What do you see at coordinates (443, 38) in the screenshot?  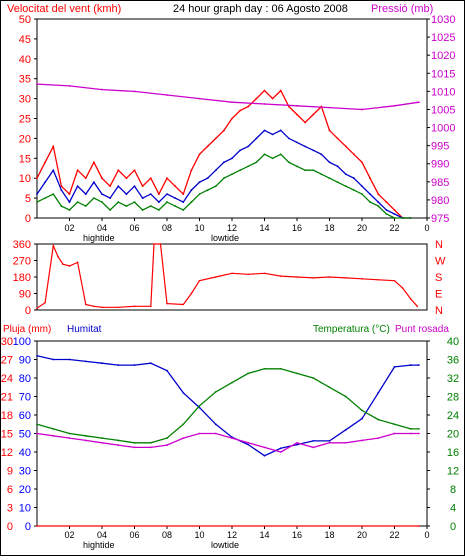 I see `pressure-tick-label: 1025` at bounding box center [443, 38].